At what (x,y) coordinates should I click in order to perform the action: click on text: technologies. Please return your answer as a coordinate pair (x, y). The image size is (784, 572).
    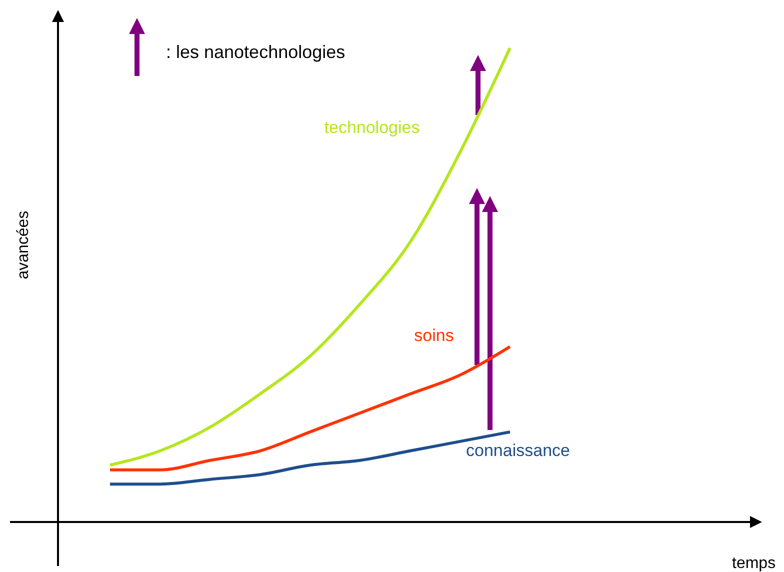
    Looking at the image, I should click on (372, 127).